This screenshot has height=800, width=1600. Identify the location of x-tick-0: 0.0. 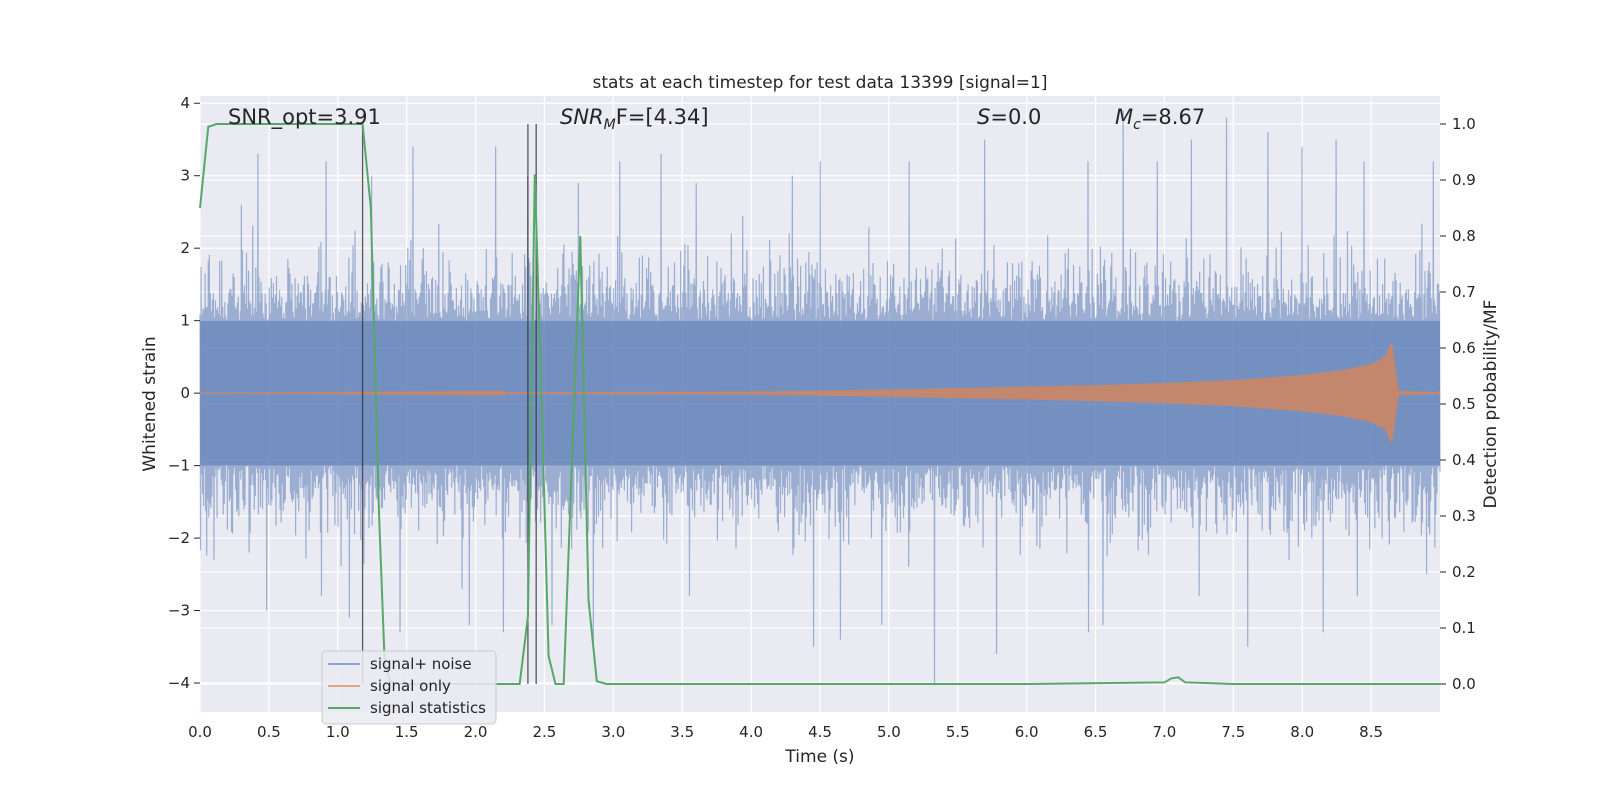
(200, 732).